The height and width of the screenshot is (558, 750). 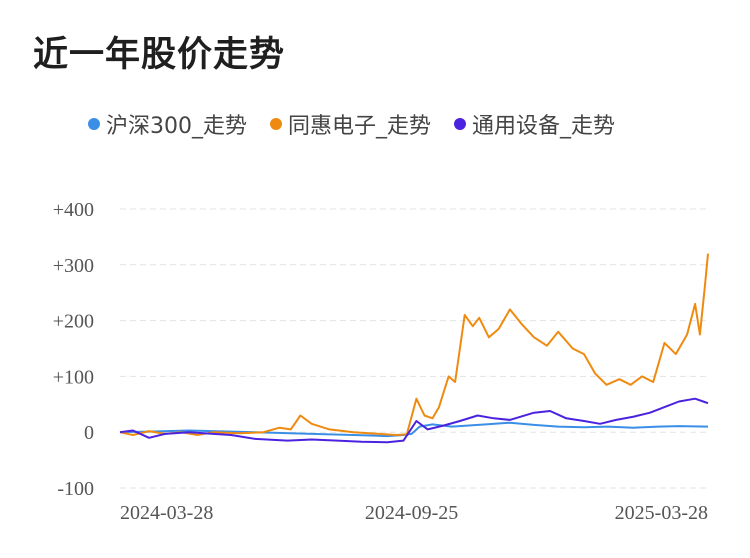 I want to click on x-tick-label: 2024-03-28, so click(x=166, y=513).